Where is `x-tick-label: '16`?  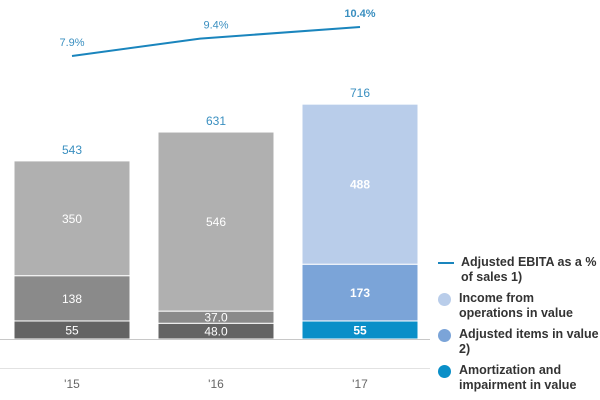 x-tick-label: '16 is located at coordinates (216, 384).